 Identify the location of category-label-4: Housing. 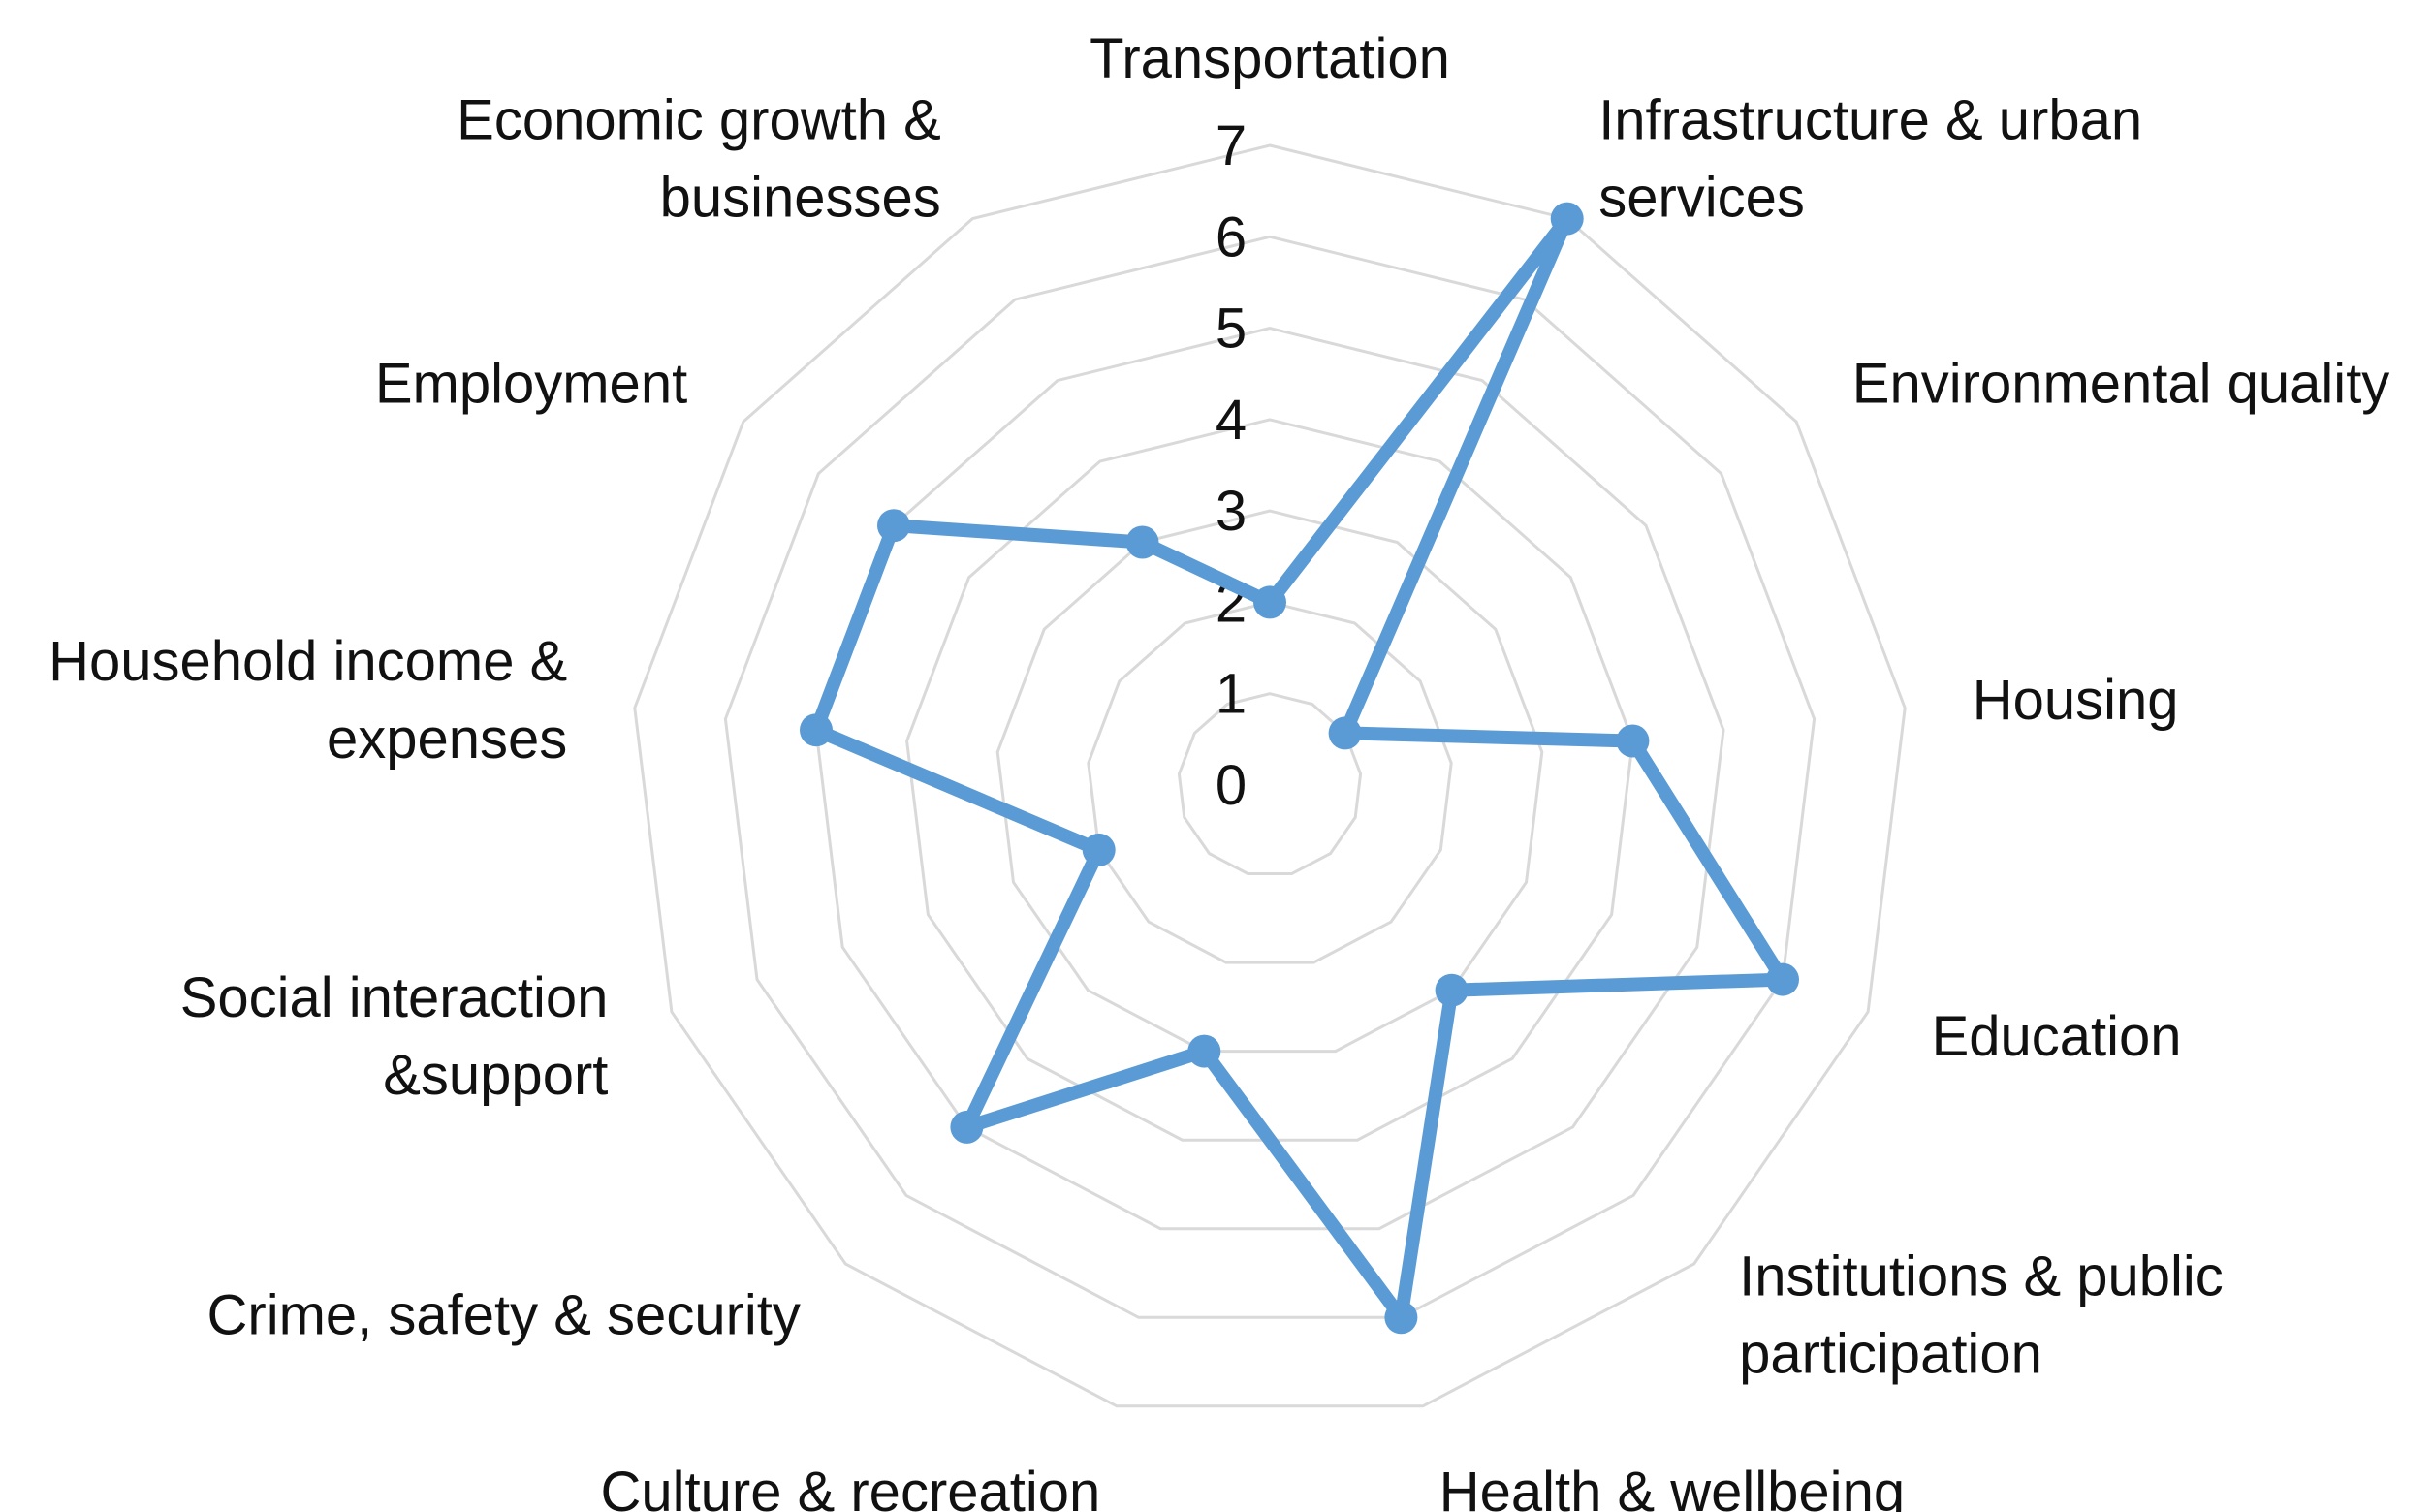
(2076, 700).